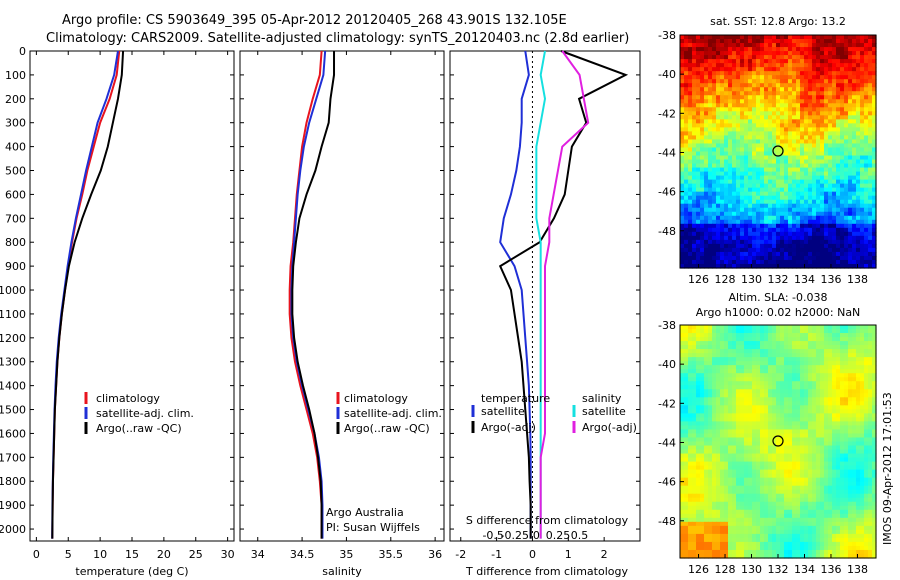  I want to click on sla-map-title-2: Argo h1000: 0.02 h2000: NaN, so click(778, 312).